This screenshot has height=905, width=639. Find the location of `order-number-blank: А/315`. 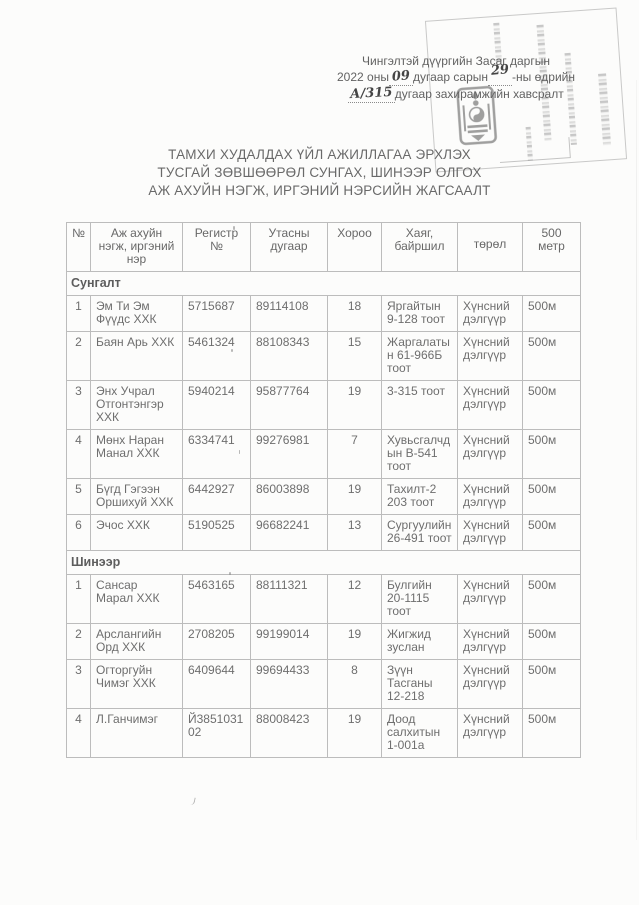

order-number-blank: А/315 is located at coordinates (371, 93).